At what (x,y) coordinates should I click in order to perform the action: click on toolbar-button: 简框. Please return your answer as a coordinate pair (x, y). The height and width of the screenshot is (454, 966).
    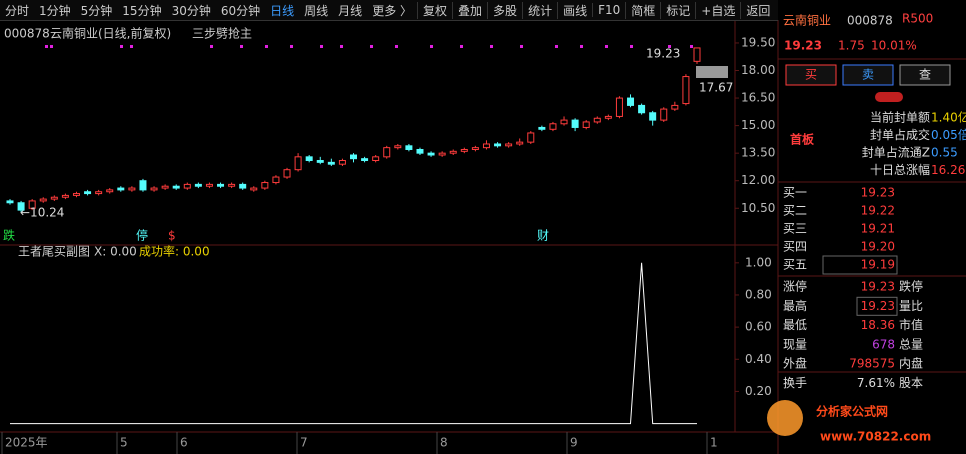
    Looking at the image, I should click on (642, 10).